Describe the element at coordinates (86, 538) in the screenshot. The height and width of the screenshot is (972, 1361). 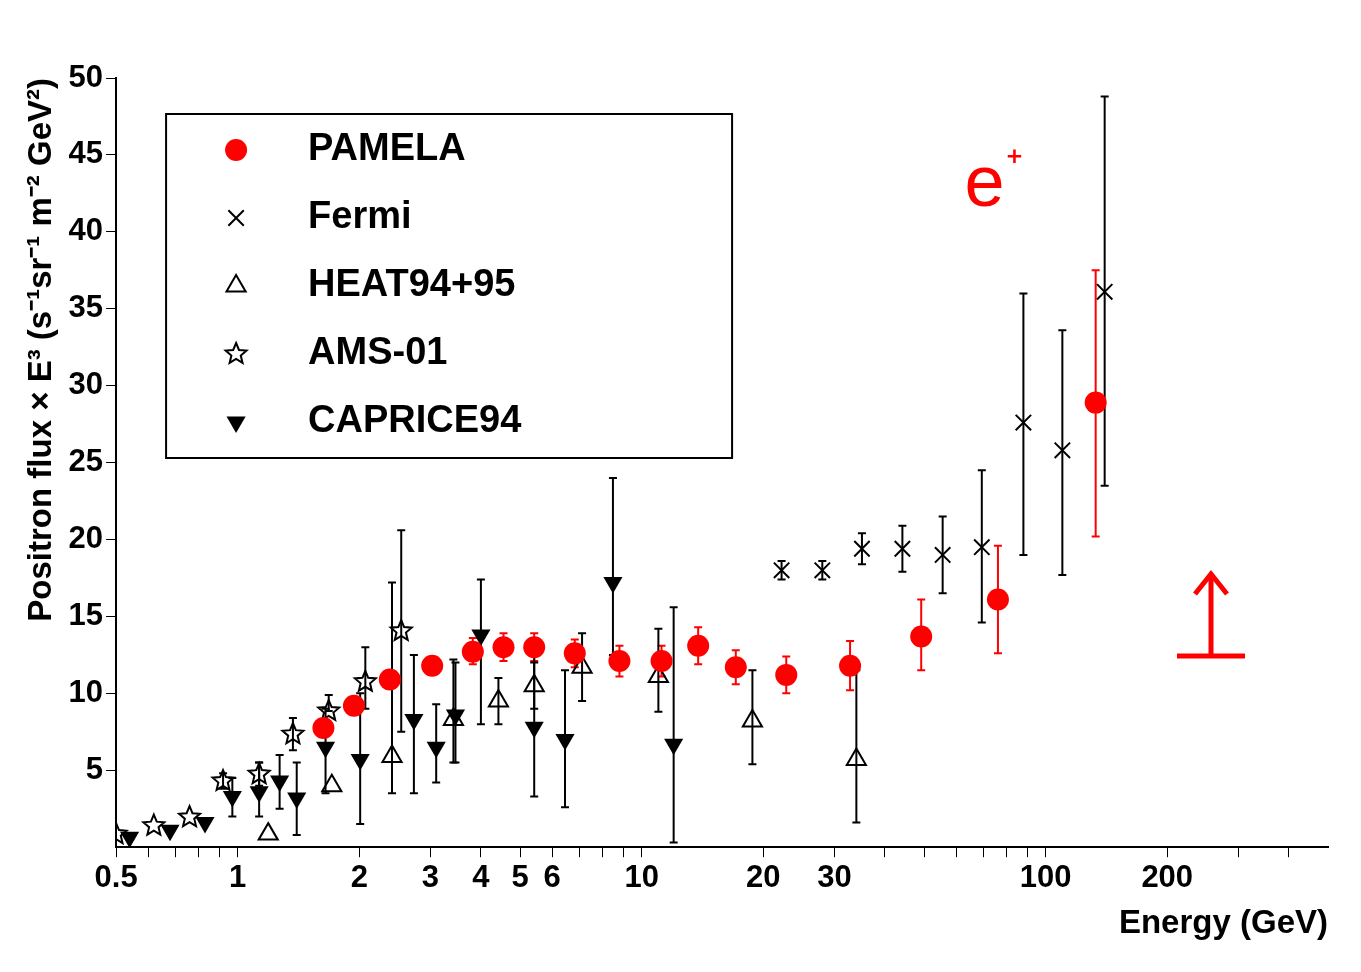
I see `y-tick-label: 20` at that location.